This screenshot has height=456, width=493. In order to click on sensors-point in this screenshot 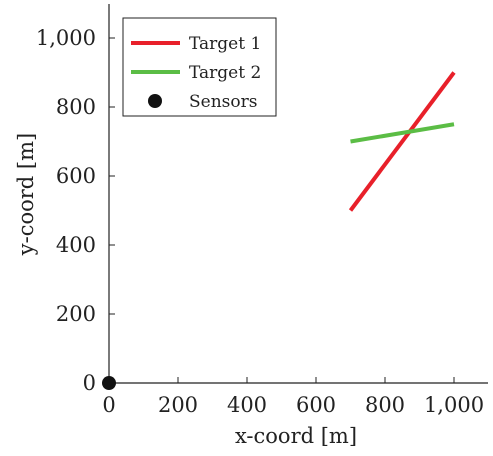, I will do `click(109, 383)`.